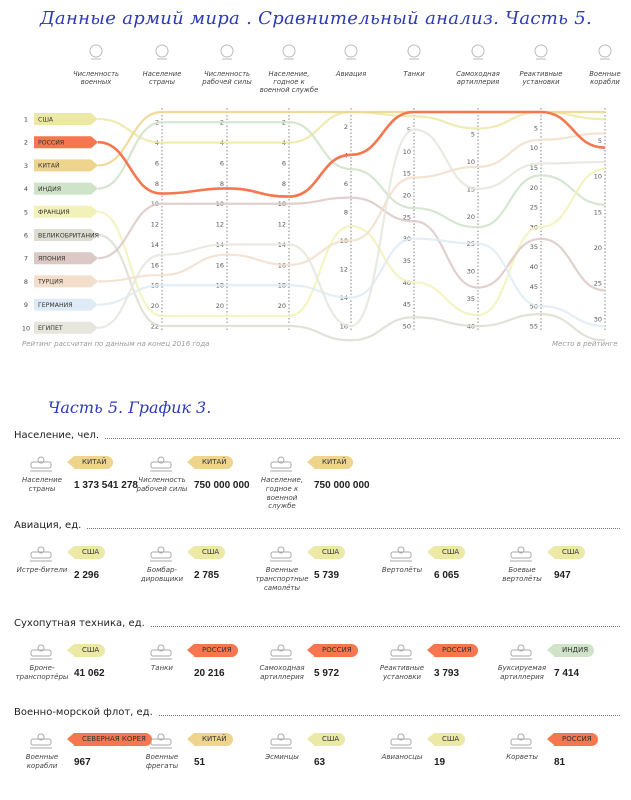 The height and width of the screenshot is (800, 631). Describe the element at coordinates (50, 328) in the screenshot. I see `country-name: ЕГИПЕТ` at that location.